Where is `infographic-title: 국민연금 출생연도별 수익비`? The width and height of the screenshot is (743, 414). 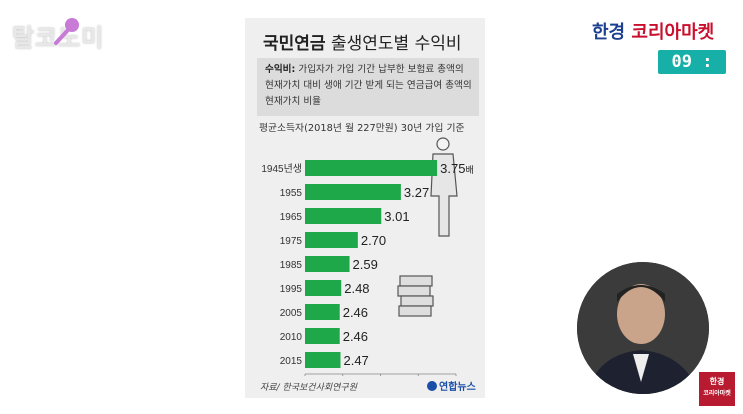 infographic-title: 국민연금 출생연도별 수익비 is located at coordinates (362, 41).